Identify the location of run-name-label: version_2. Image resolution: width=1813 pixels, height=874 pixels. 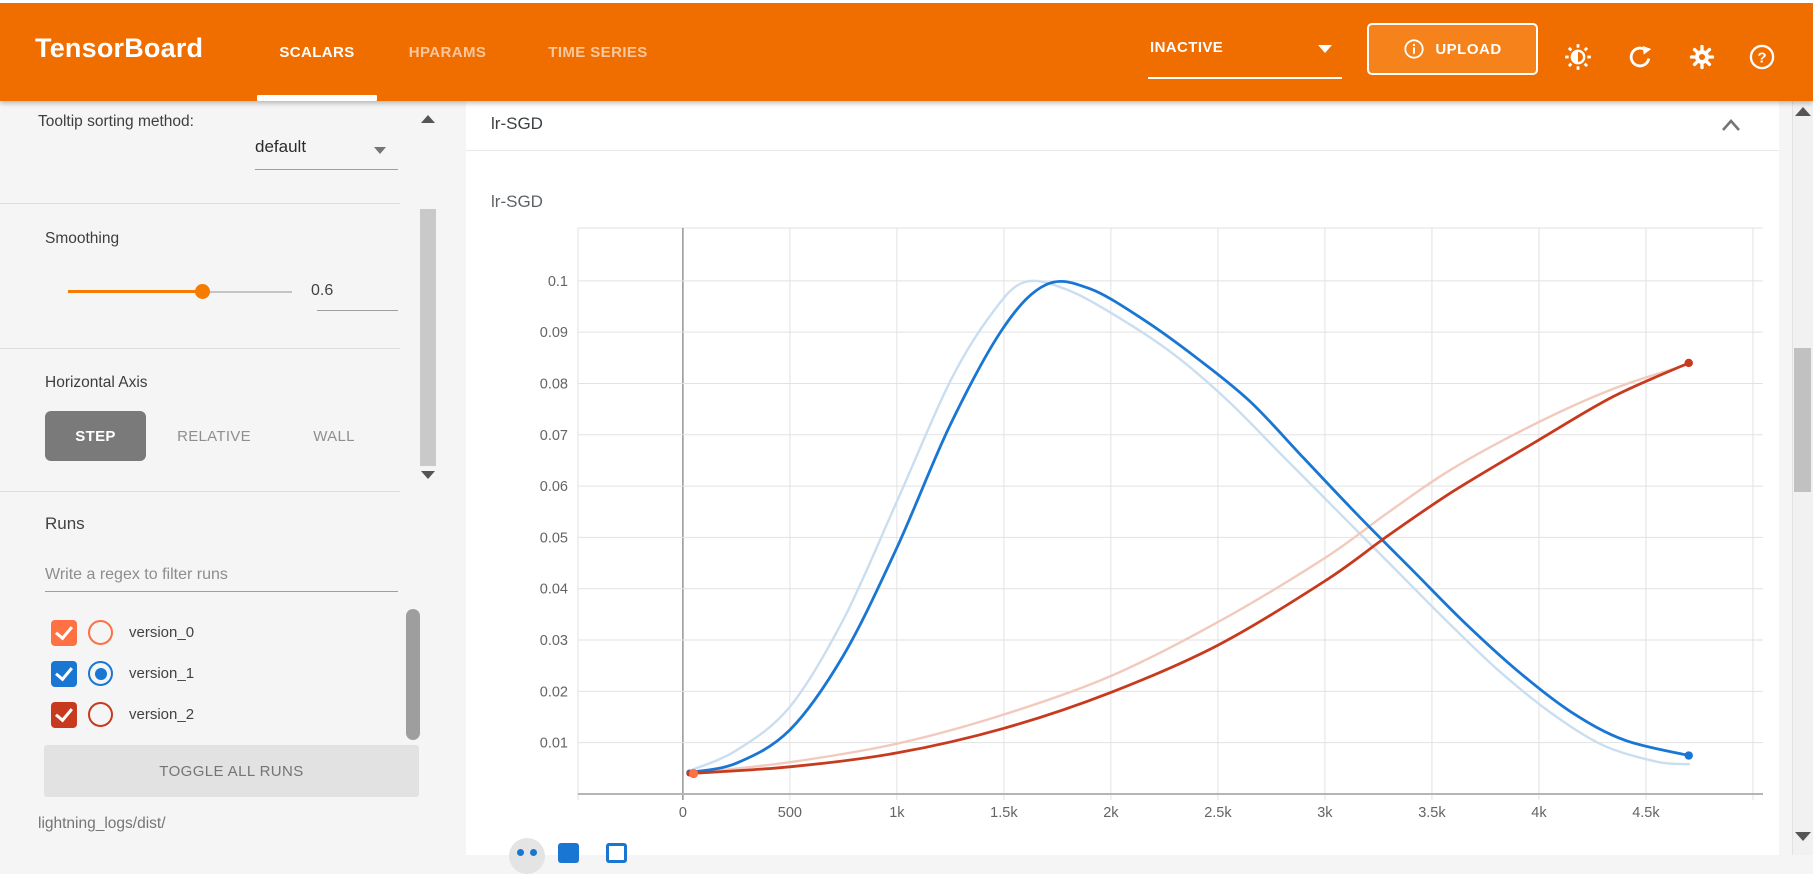
(162, 714).